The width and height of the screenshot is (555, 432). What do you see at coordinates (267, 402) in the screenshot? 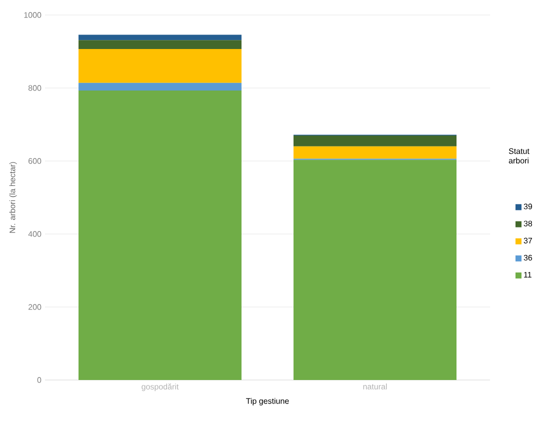
I see `x-axis-title: Tip gestiune` at bounding box center [267, 402].